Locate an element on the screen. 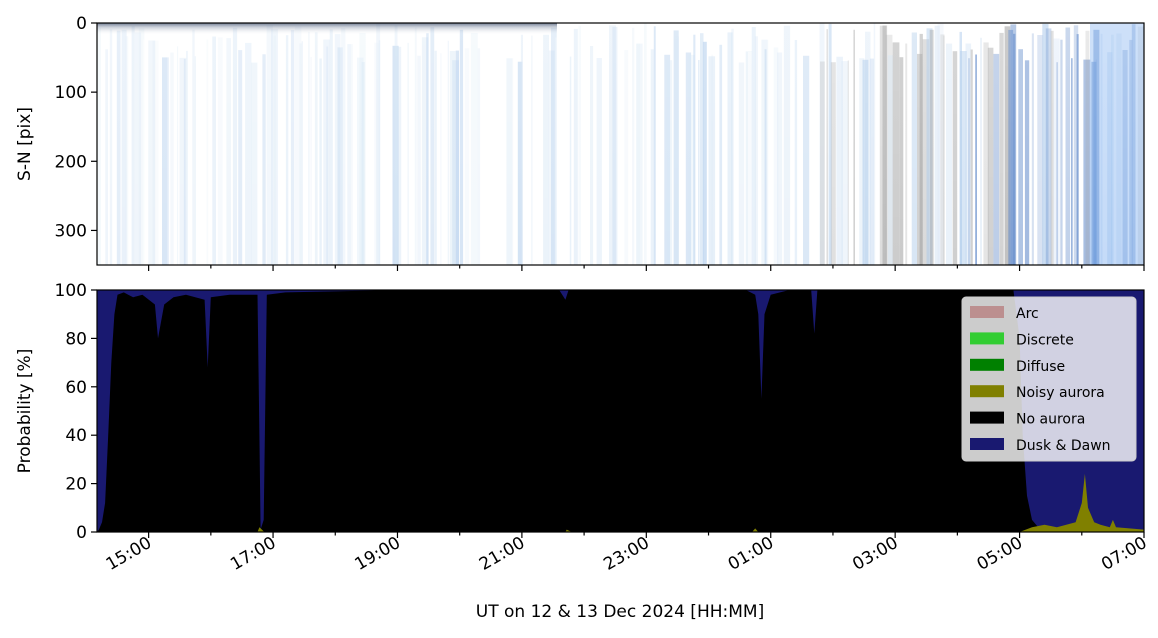  x-tick-label: 21:00 is located at coordinates (502, 554).